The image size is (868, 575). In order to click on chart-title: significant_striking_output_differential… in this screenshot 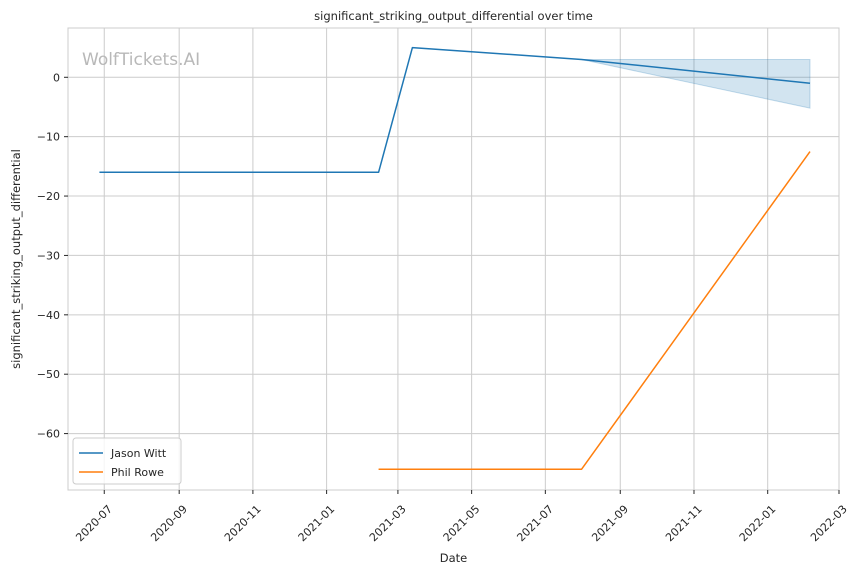, I will do `click(453, 16)`.